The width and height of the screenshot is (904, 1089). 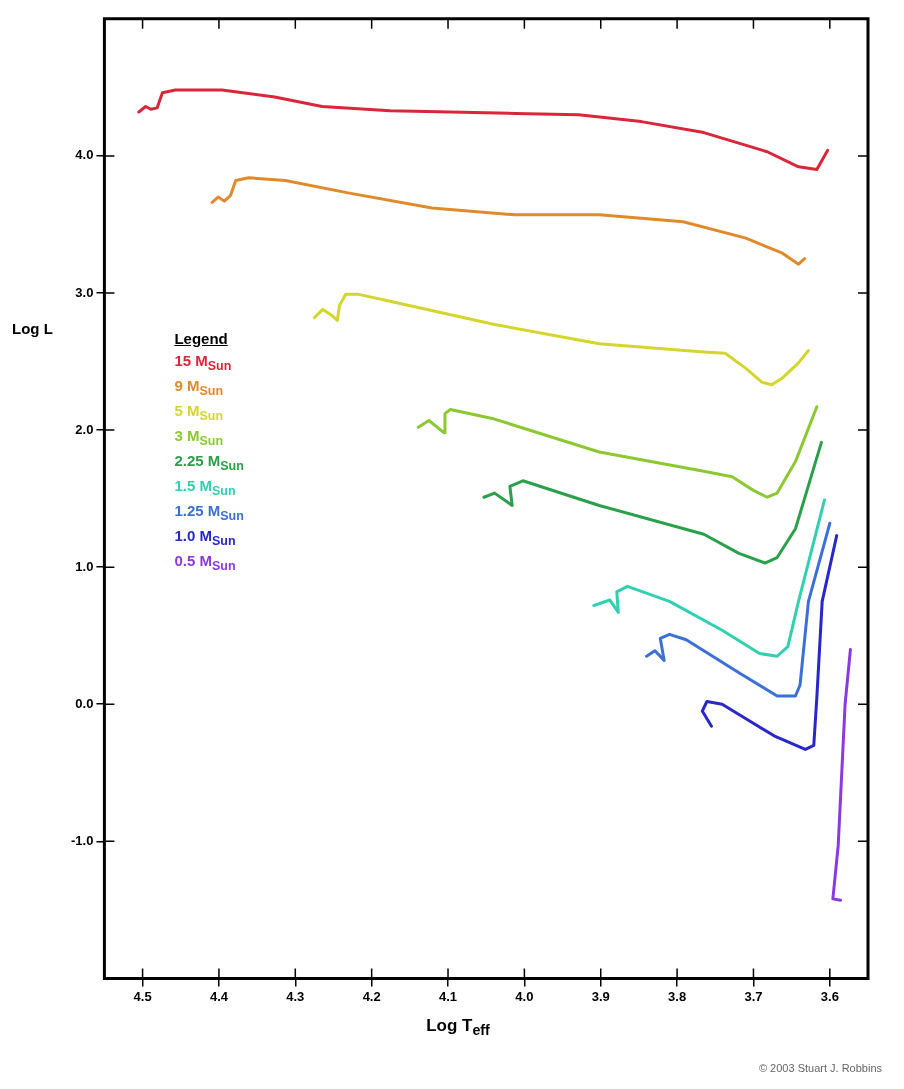 I want to click on text: 15 M$_{Sun}$, so click(x=203, y=362).